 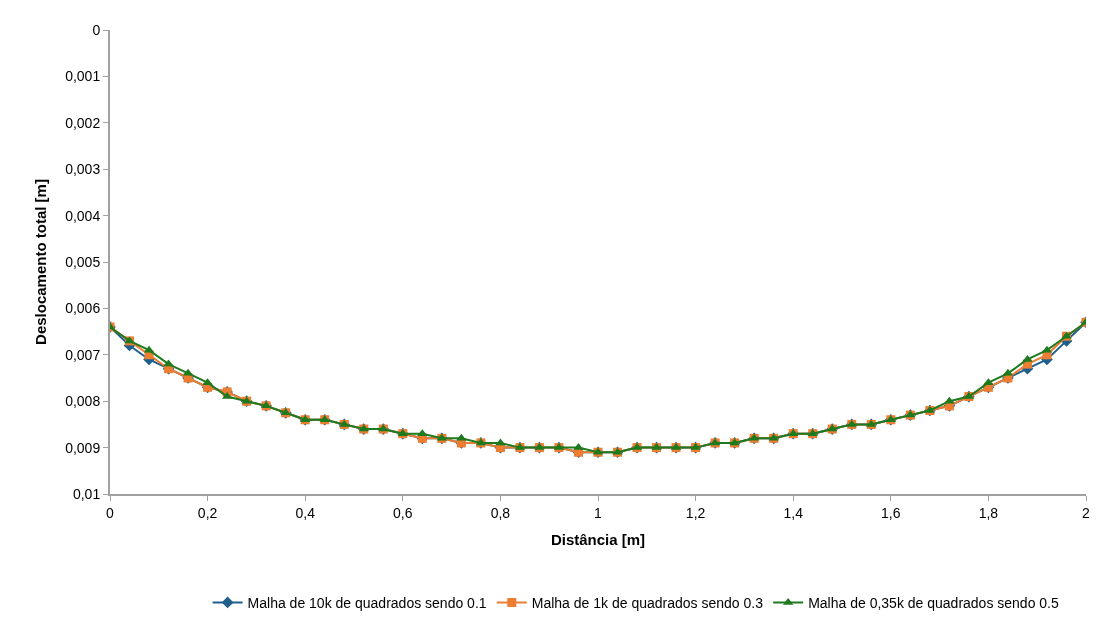 What do you see at coordinates (647, 602) in the screenshot?
I see `legend-label: Malha de 1k de quadrados sendo 0.3` at bounding box center [647, 602].